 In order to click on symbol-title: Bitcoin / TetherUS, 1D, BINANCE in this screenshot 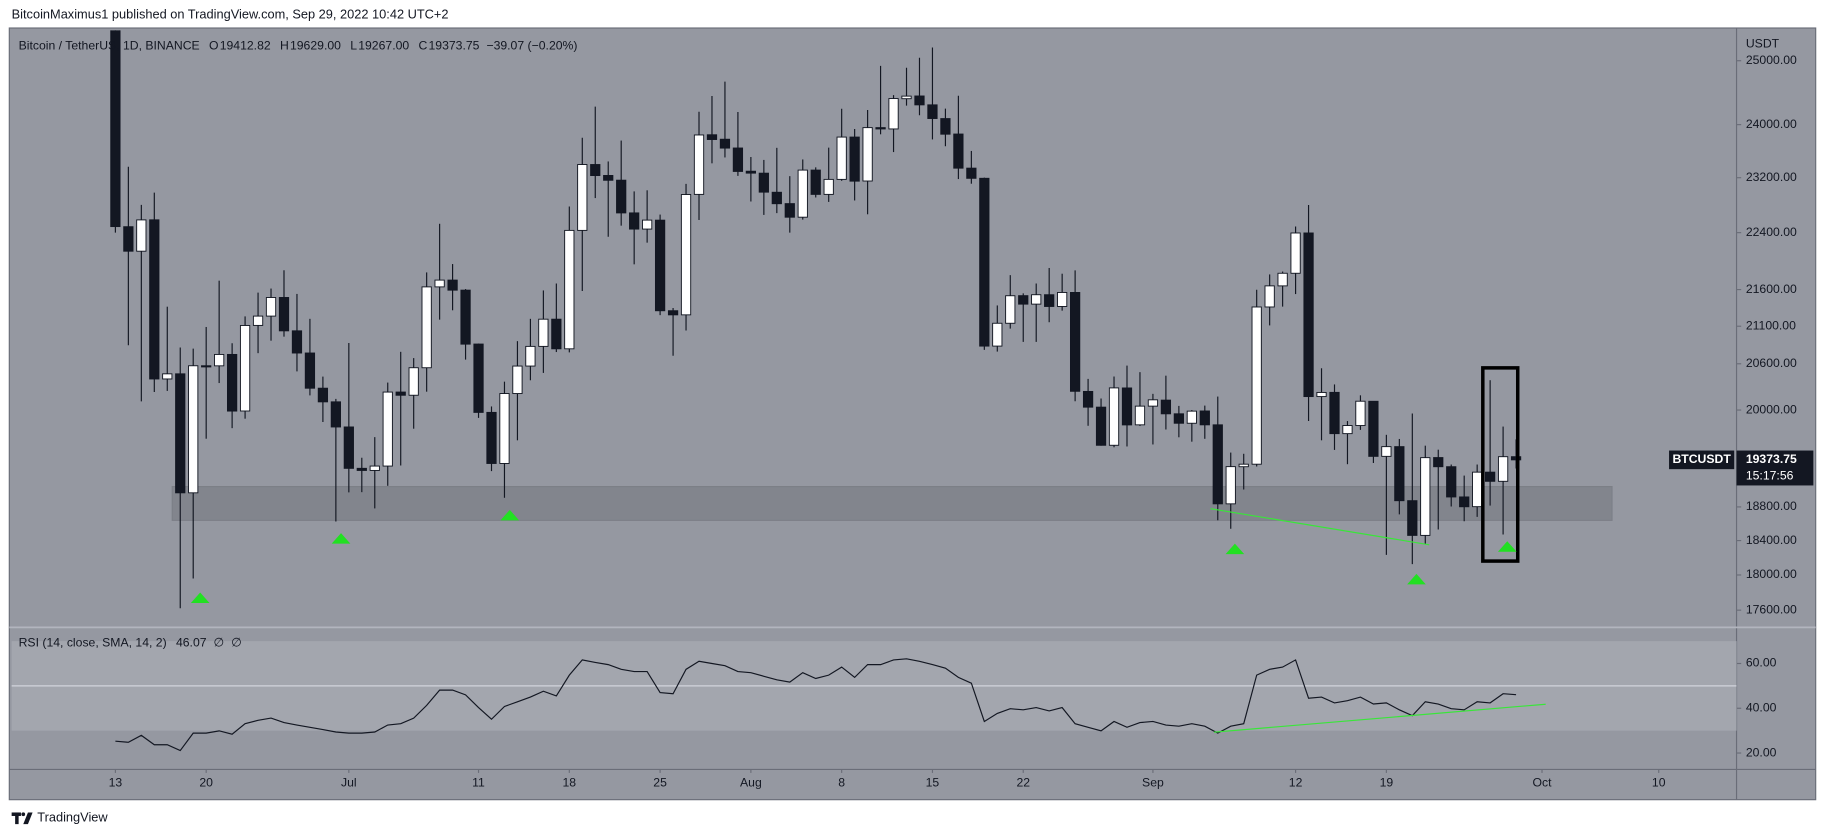, I will do `click(109, 46)`.